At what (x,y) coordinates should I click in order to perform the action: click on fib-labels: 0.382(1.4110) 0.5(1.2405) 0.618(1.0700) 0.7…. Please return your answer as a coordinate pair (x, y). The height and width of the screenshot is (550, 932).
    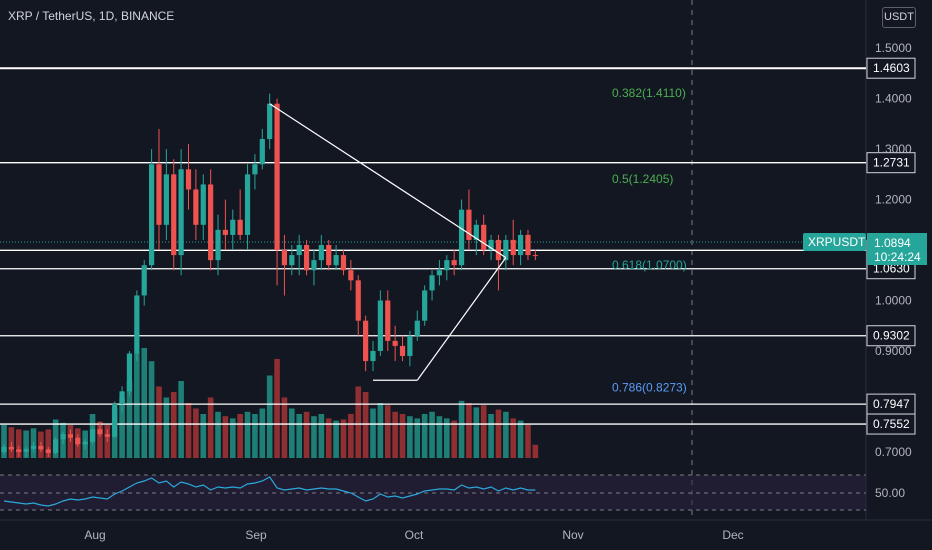
    Looking at the image, I should click on (649, 240).